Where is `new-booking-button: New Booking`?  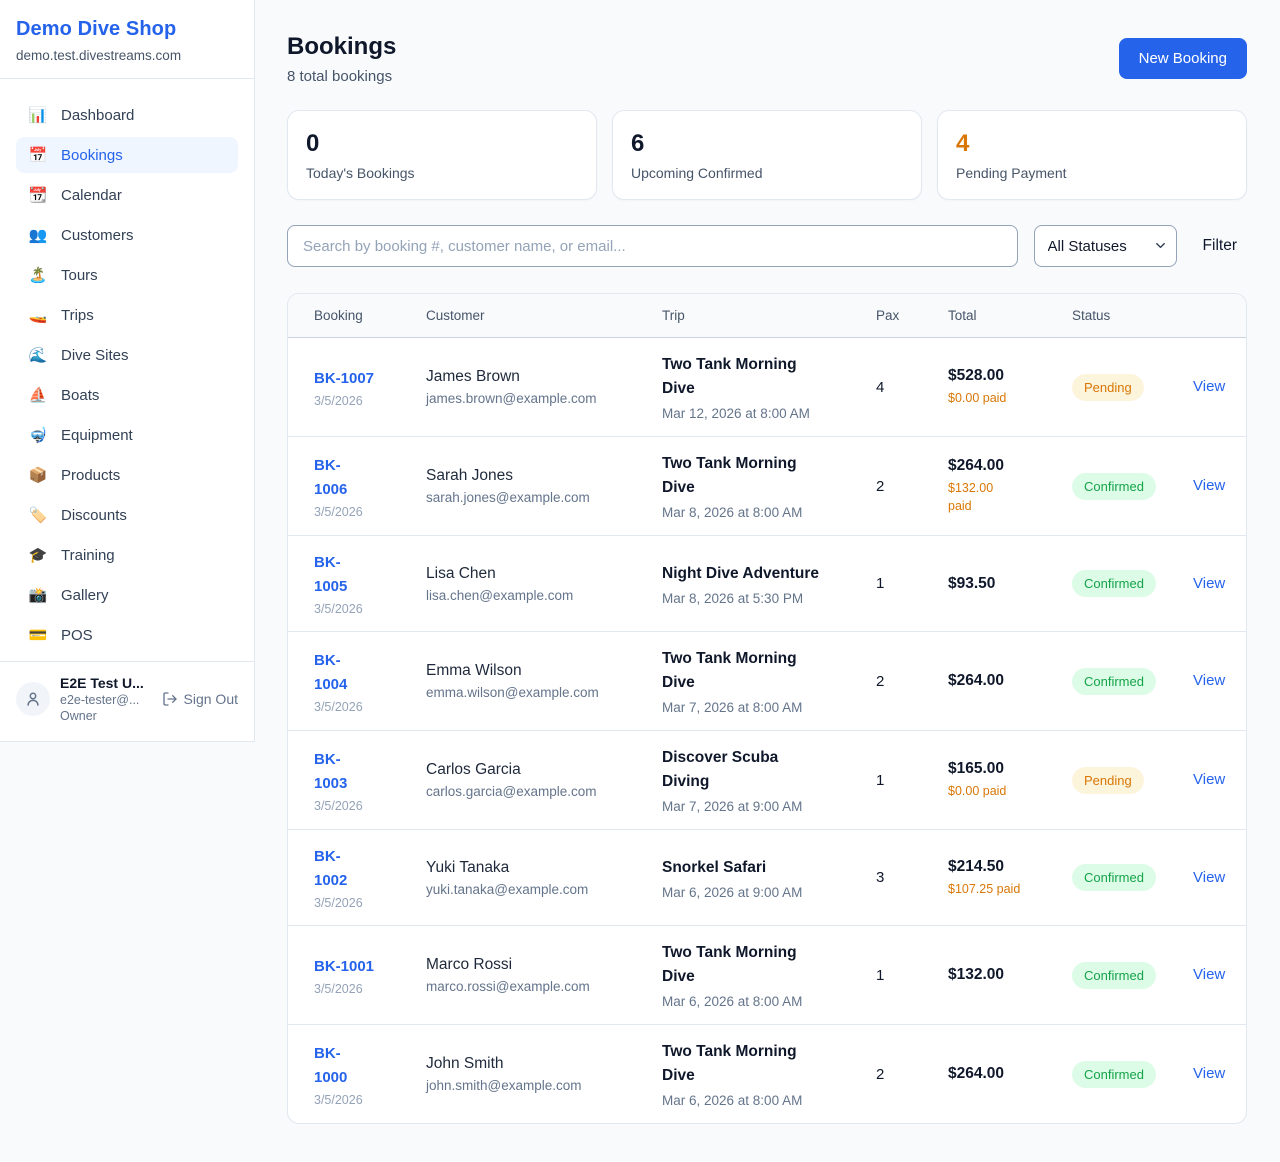
new-booking-button: New Booking is located at coordinates (1182, 58).